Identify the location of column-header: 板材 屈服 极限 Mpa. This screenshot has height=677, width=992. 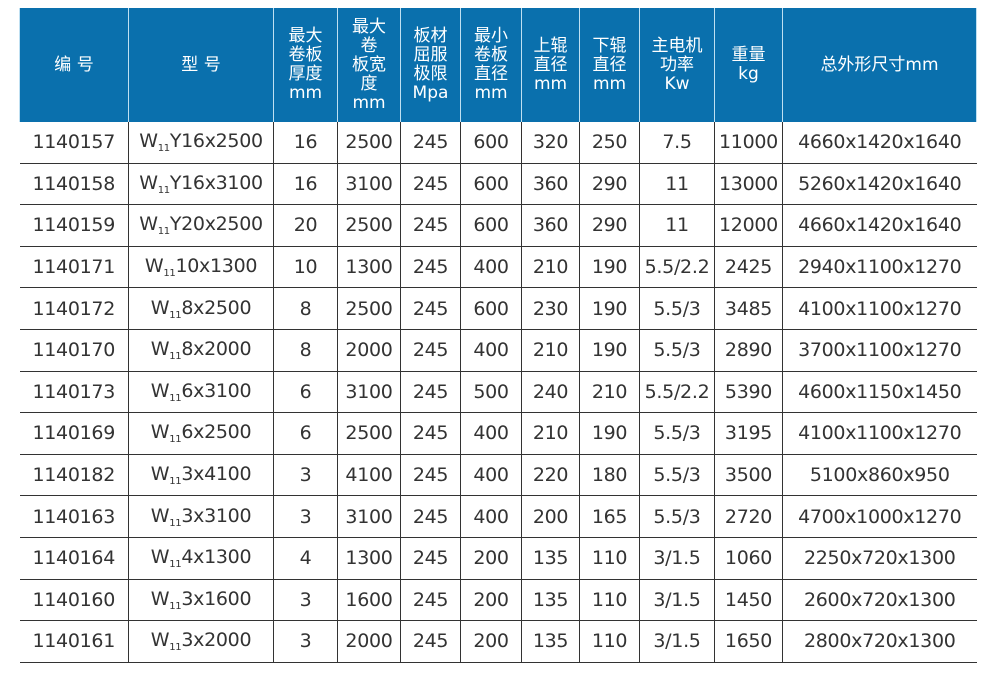
(430, 65).